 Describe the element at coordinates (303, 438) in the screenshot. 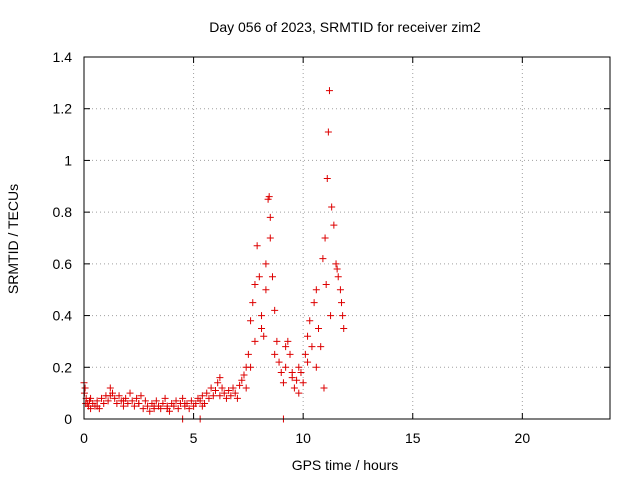

I see `x-tick-label: 10` at that location.